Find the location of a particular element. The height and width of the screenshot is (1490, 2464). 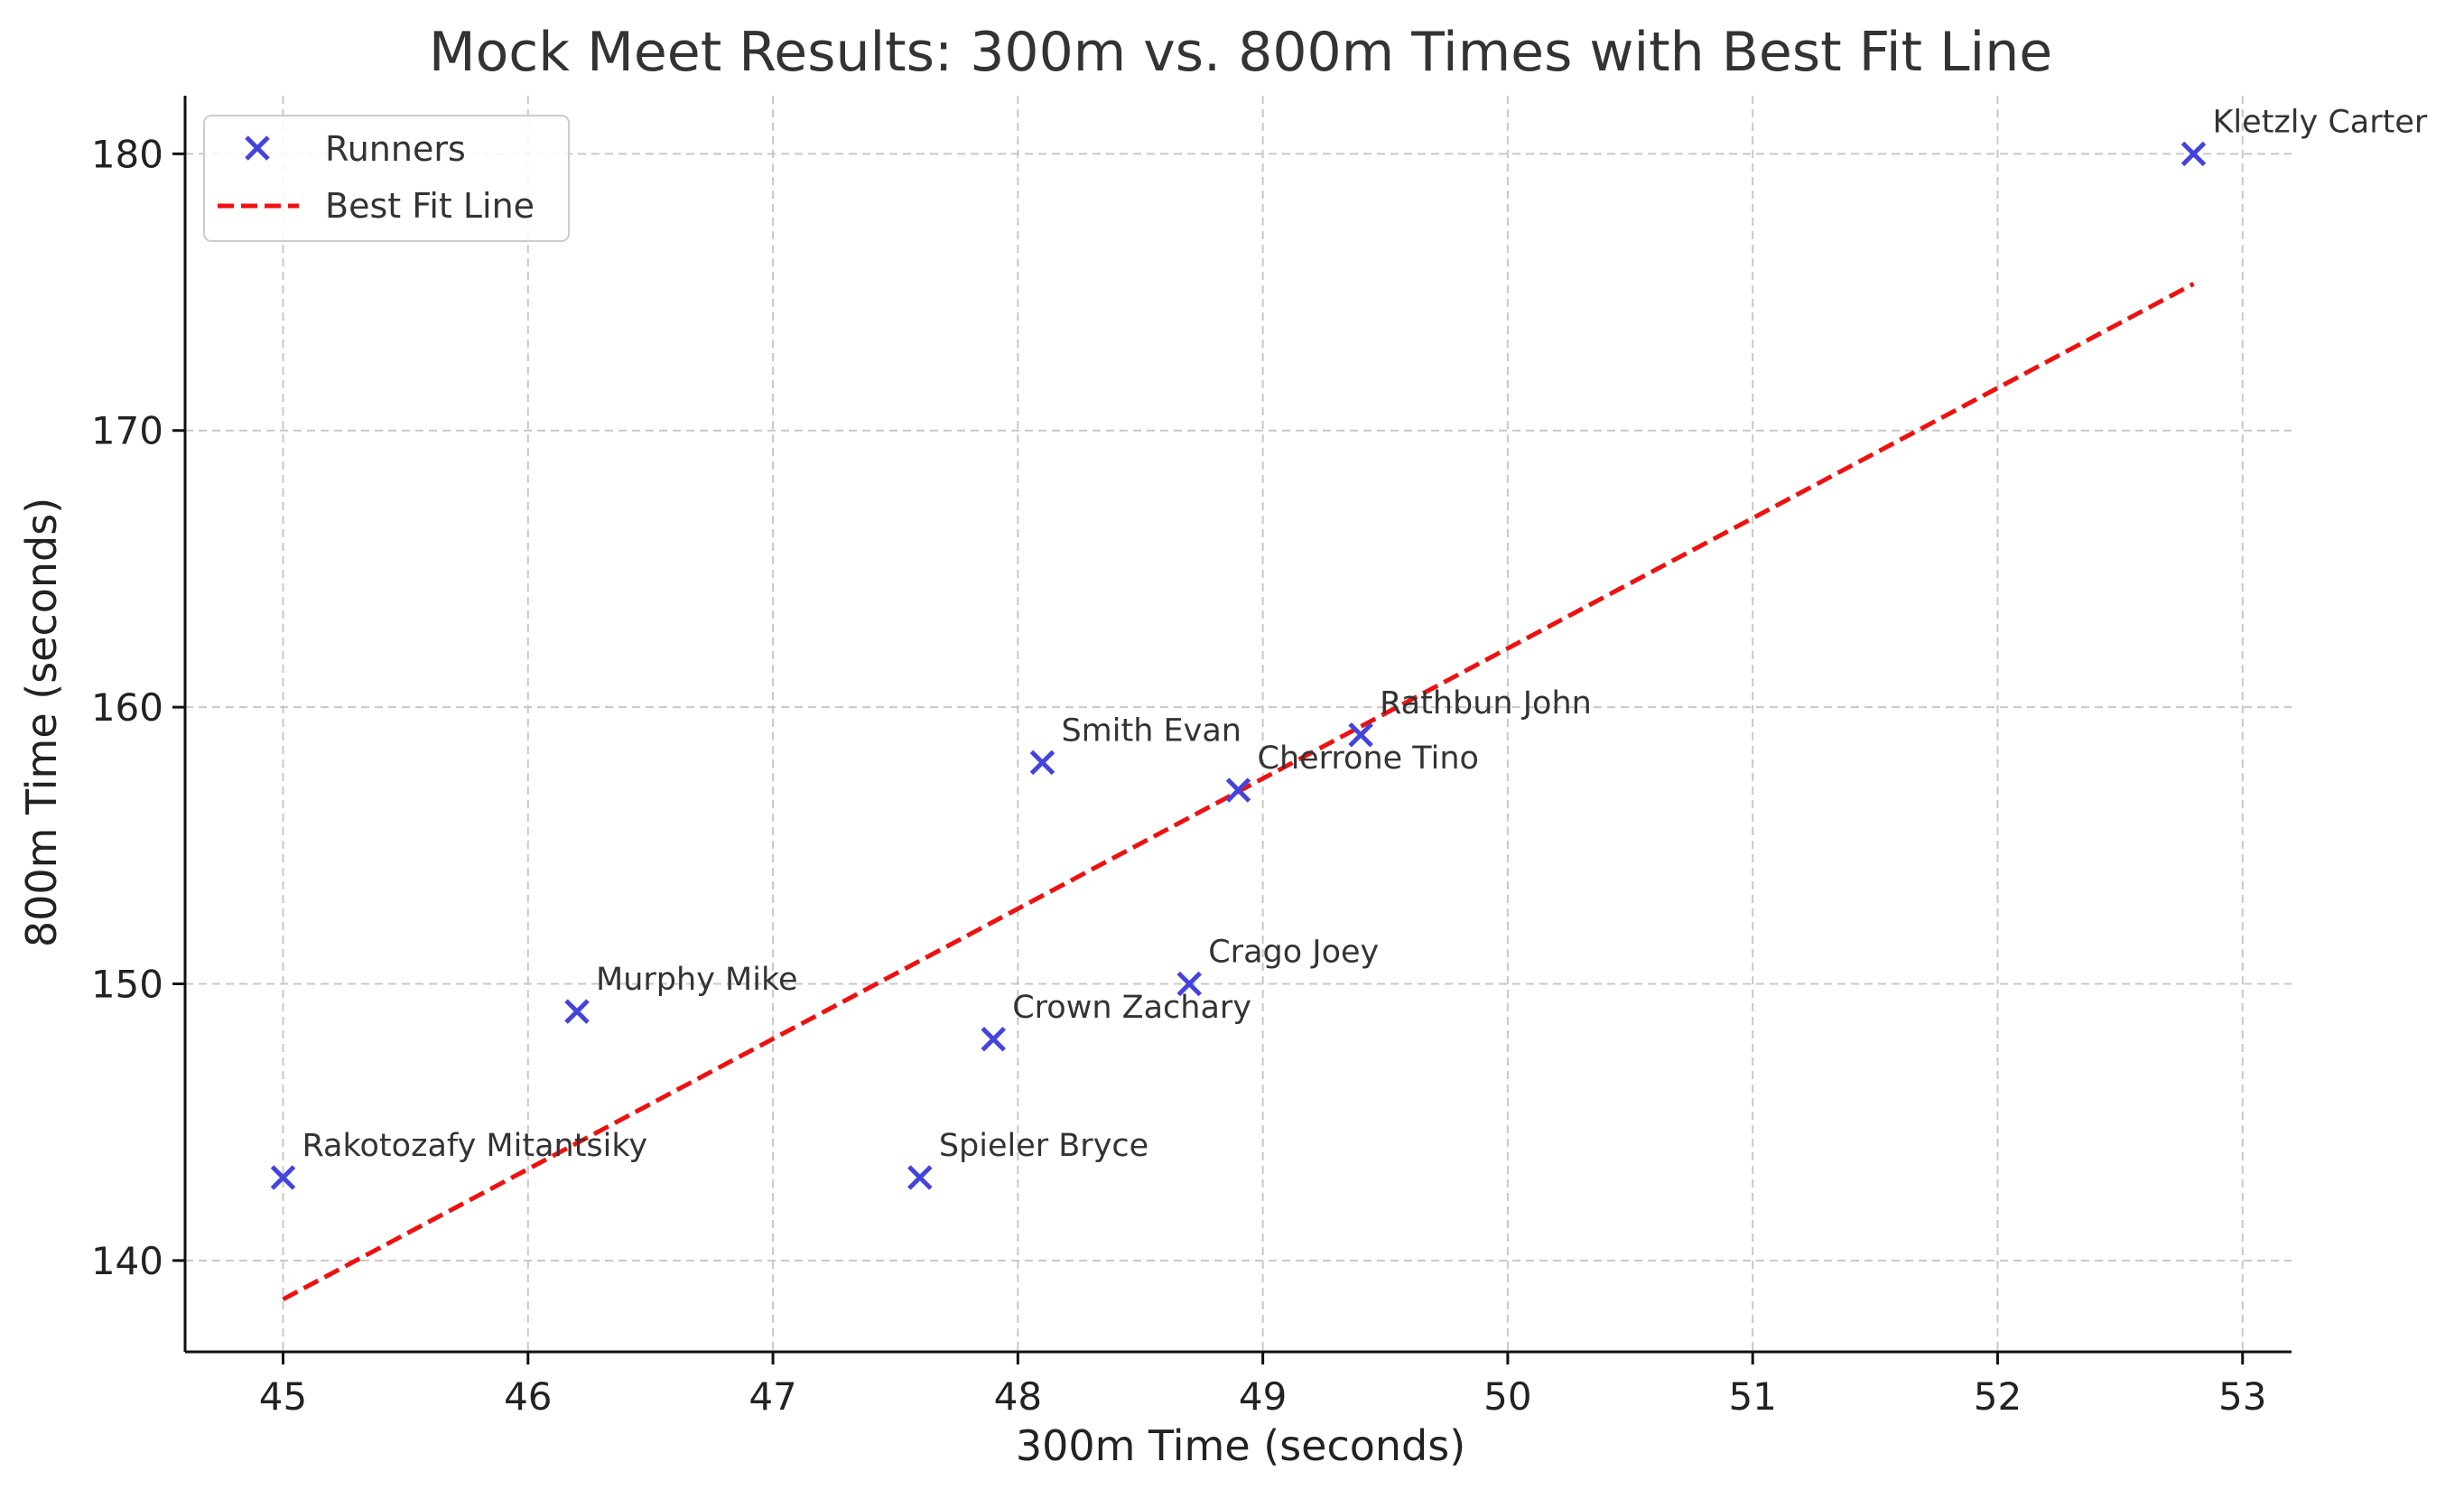

x-tick-label: 50 is located at coordinates (1507, 1397).